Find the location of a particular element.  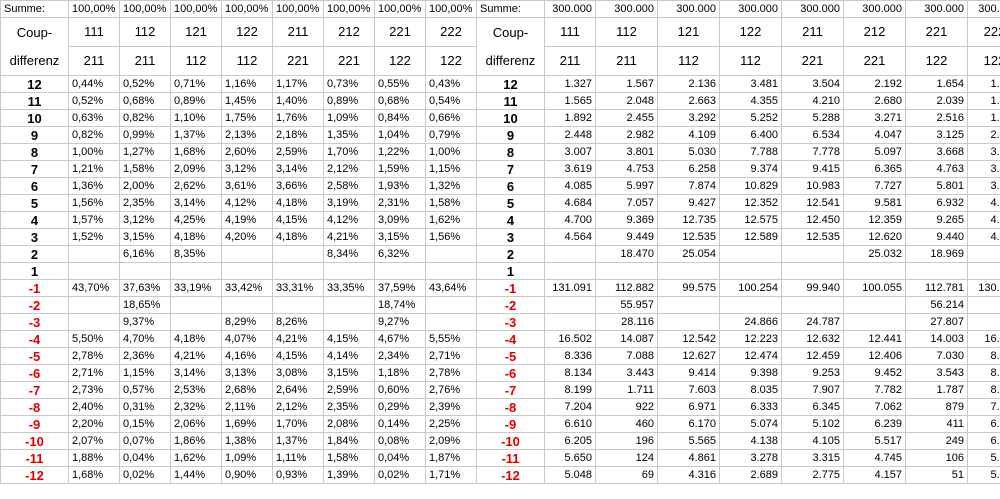

pct-cell: 1,17% is located at coordinates (298, 84).